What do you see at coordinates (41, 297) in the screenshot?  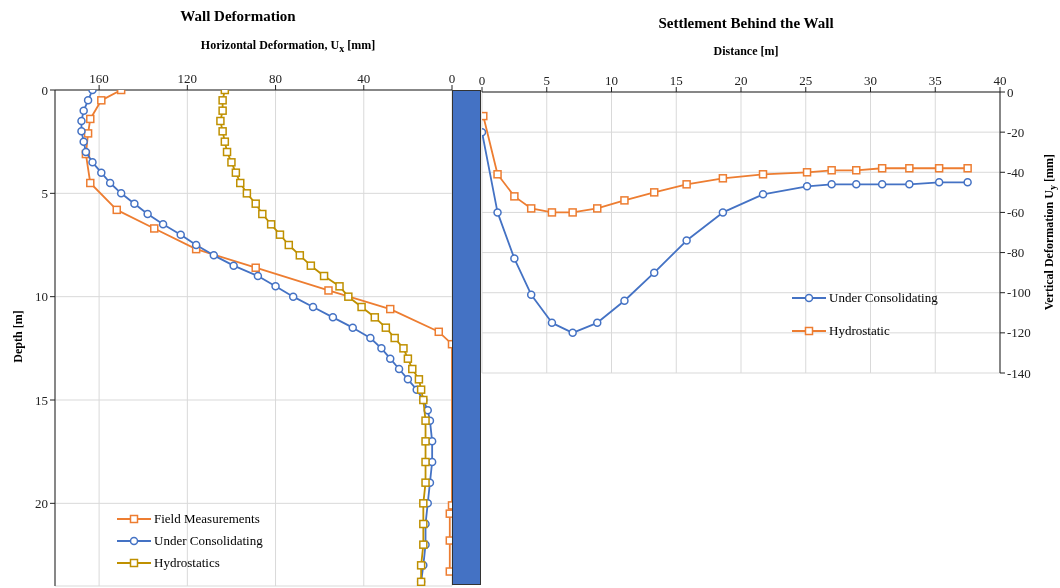 I see `y-tick-label: 10` at bounding box center [41, 297].